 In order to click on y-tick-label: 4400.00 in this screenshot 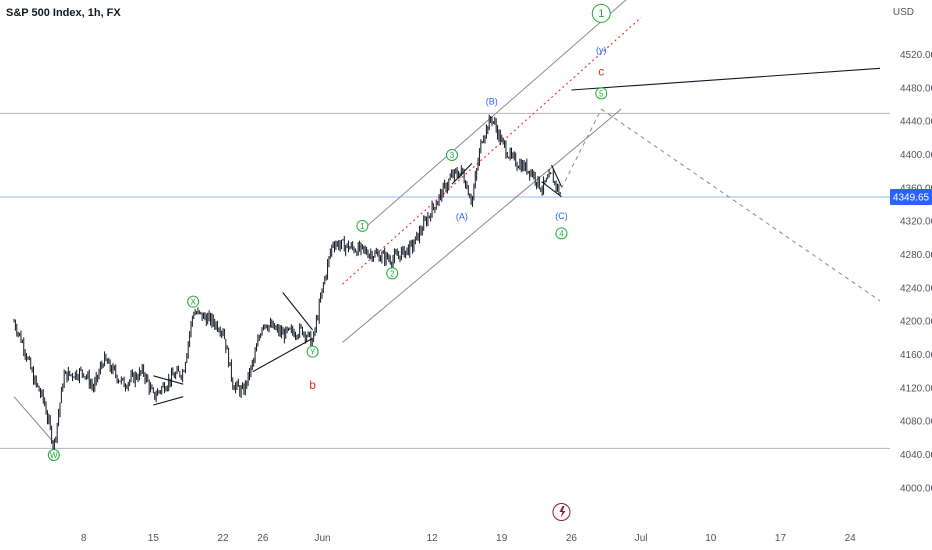, I will do `click(916, 155)`.